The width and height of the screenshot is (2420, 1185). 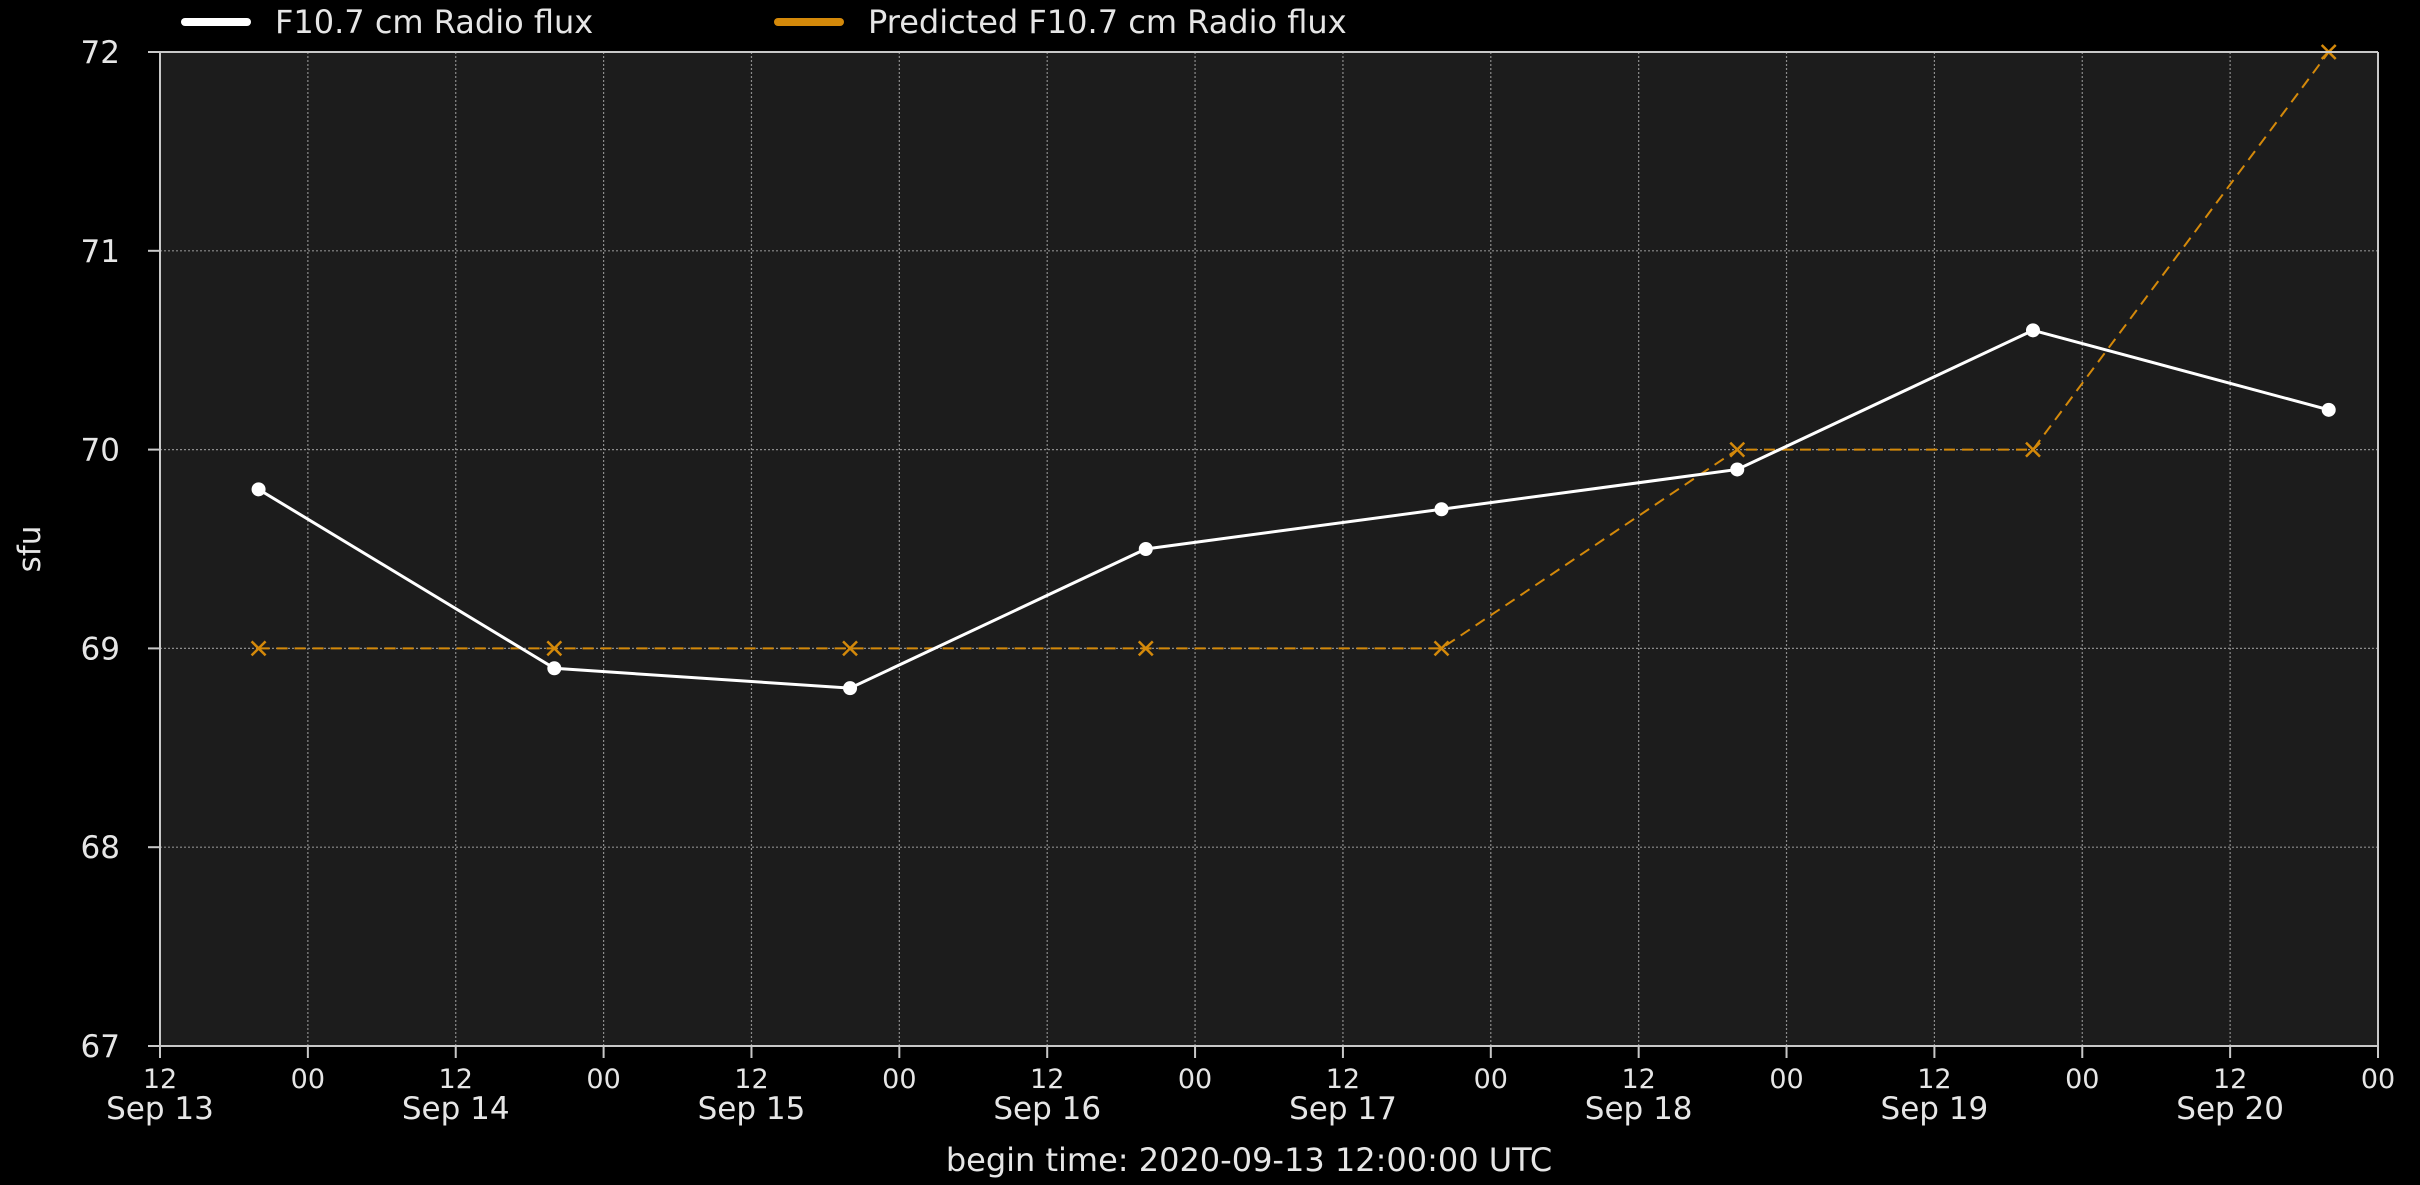 What do you see at coordinates (456, 1109) in the screenshot?
I see `x-tick-date-label: Sep 14` at bounding box center [456, 1109].